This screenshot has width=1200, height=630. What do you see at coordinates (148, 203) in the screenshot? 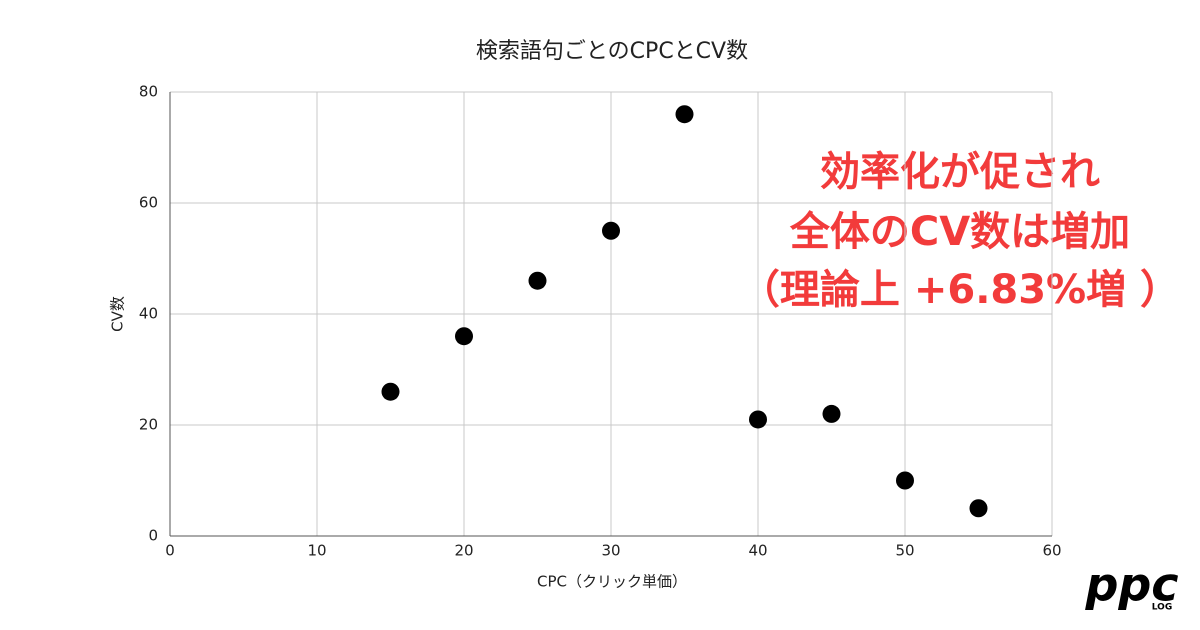
I see `y-tick-label: 60` at bounding box center [148, 203].